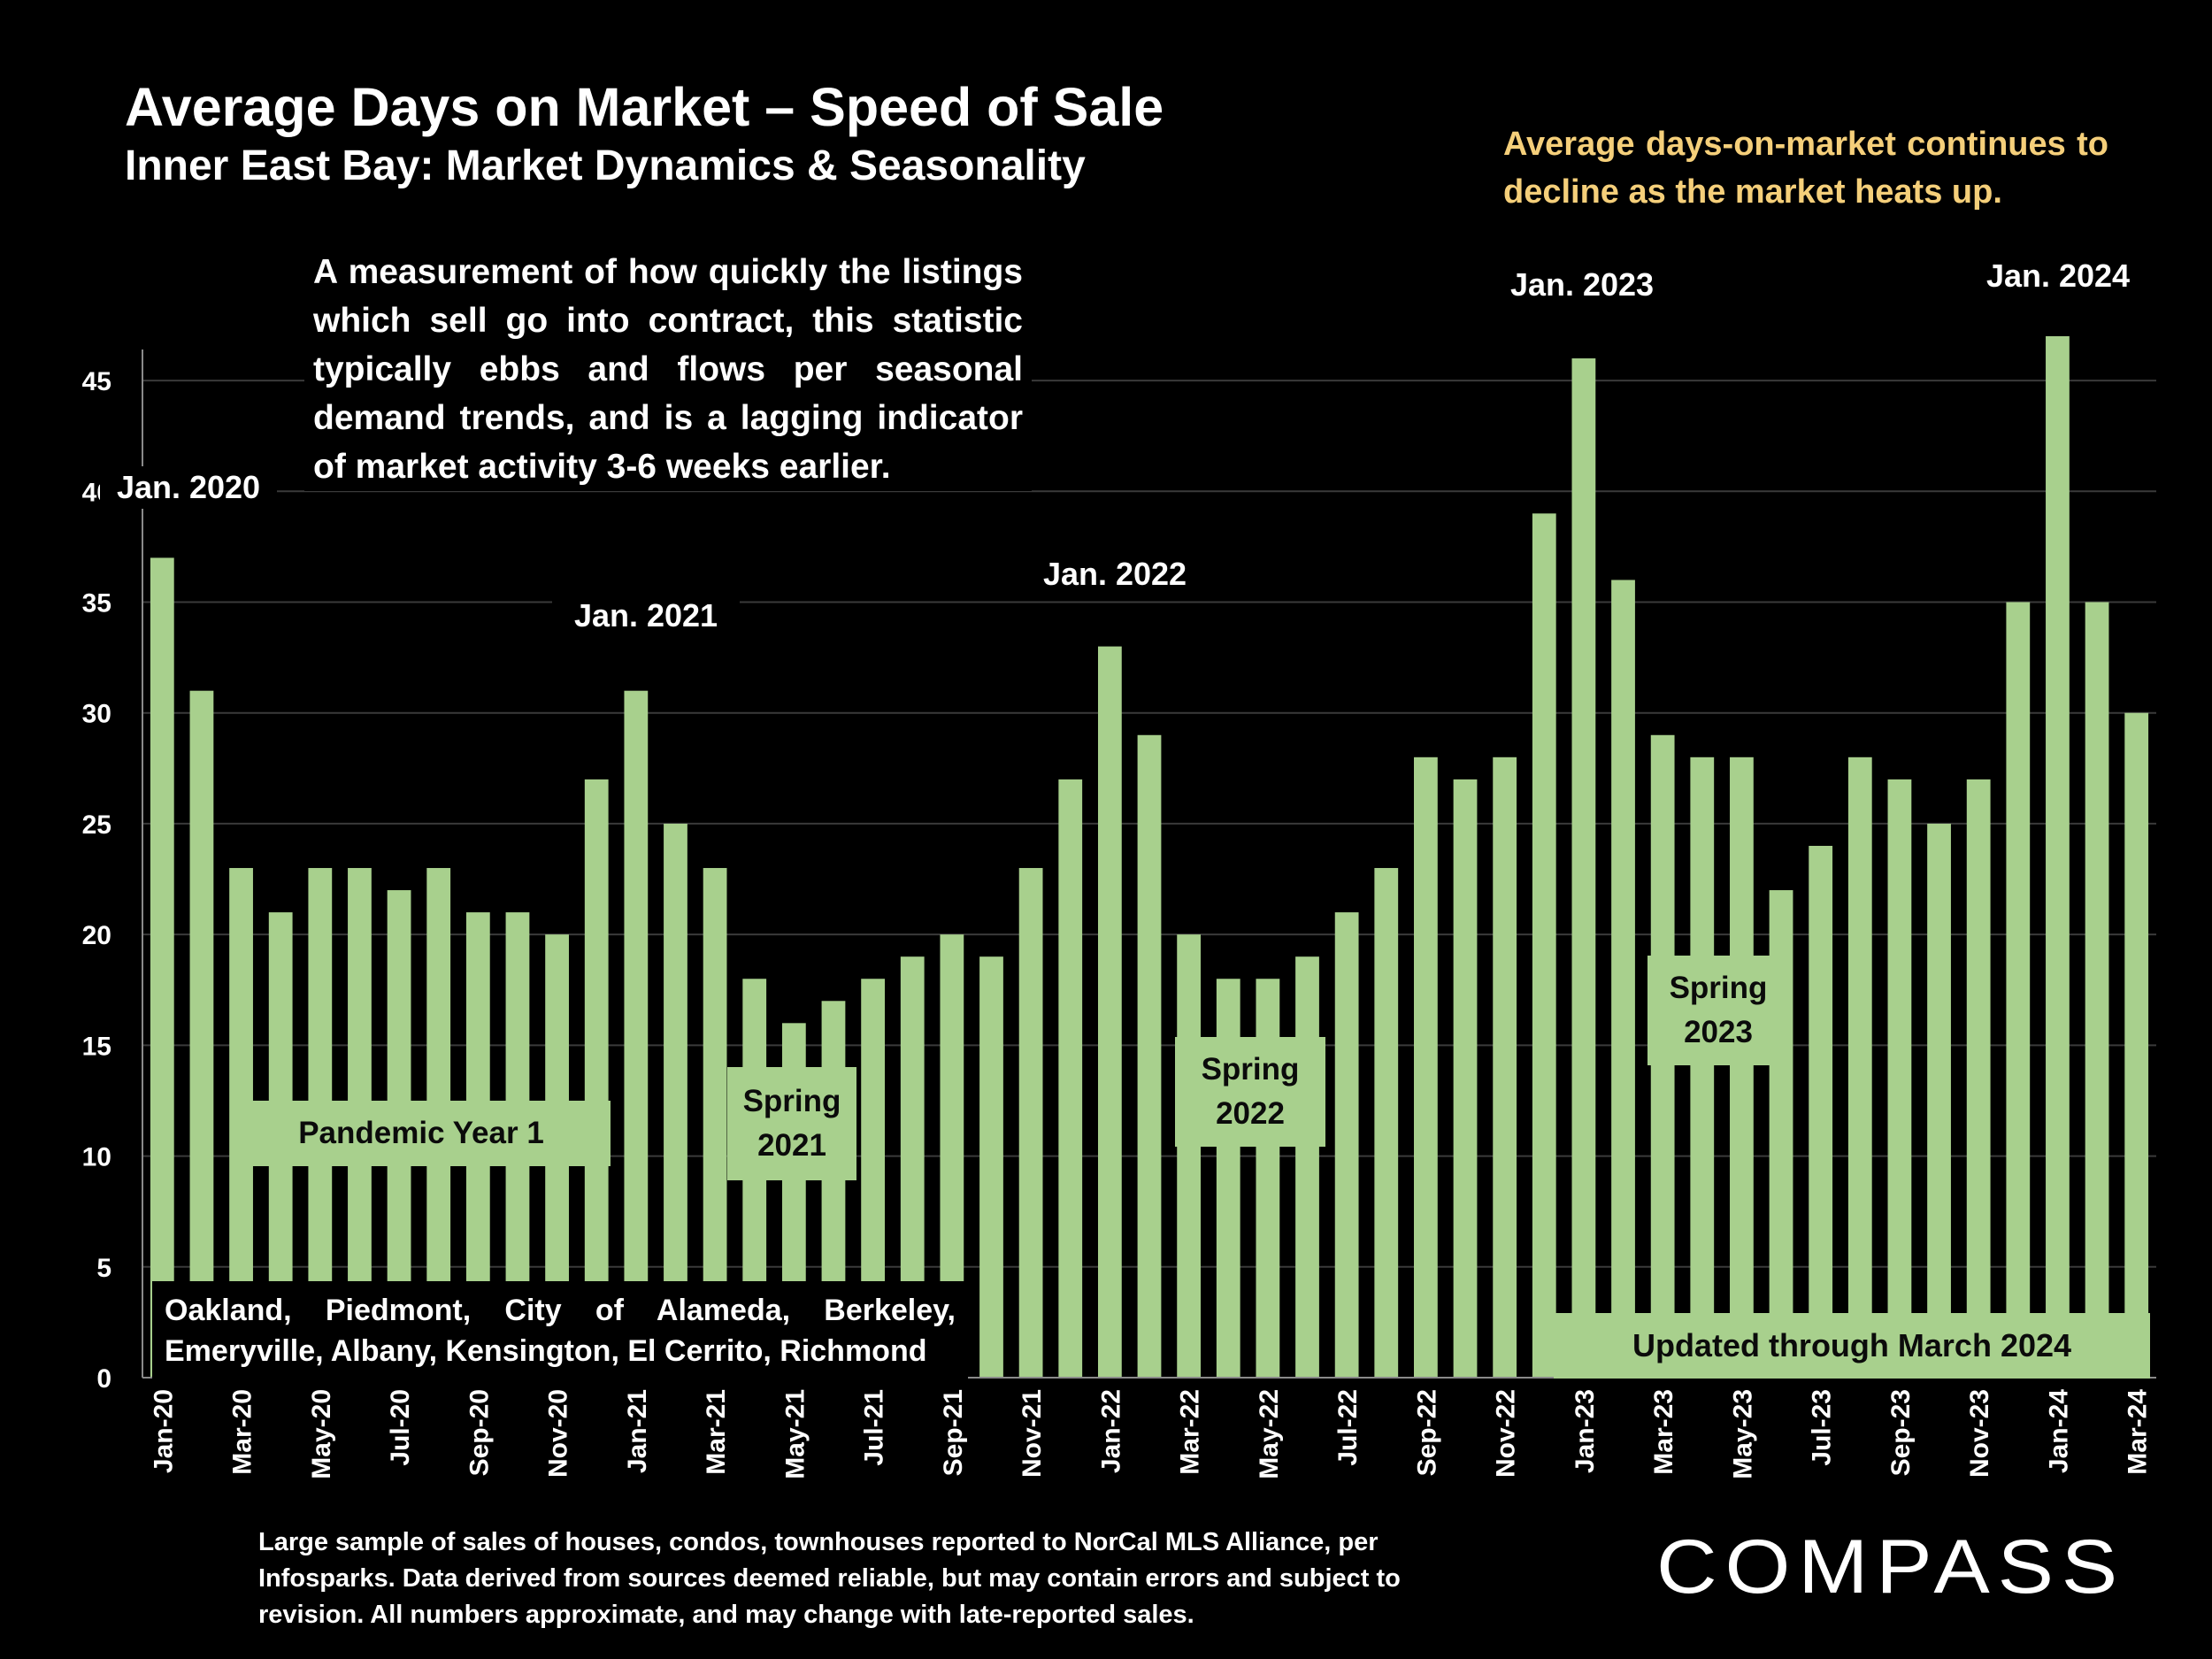 Image resolution: width=2212 pixels, height=1659 pixels. I want to click on svg-text: COMPASS, so click(1891, 1565).